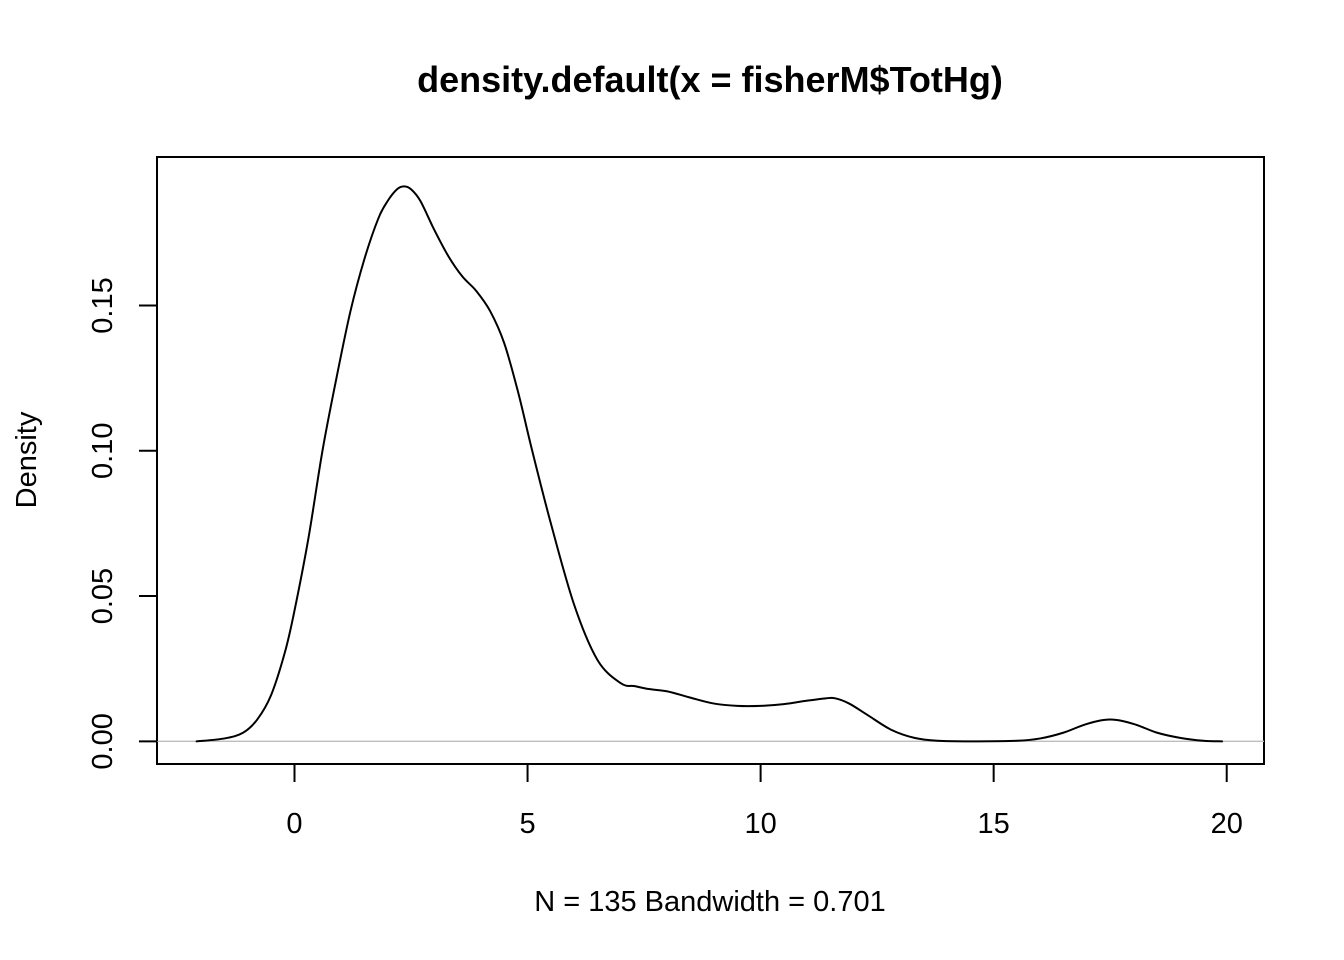 The width and height of the screenshot is (1344, 960). What do you see at coordinates (760, 824) in the screenshot?
I see `x-tick-label: 10` at bounding box center [760, 824].